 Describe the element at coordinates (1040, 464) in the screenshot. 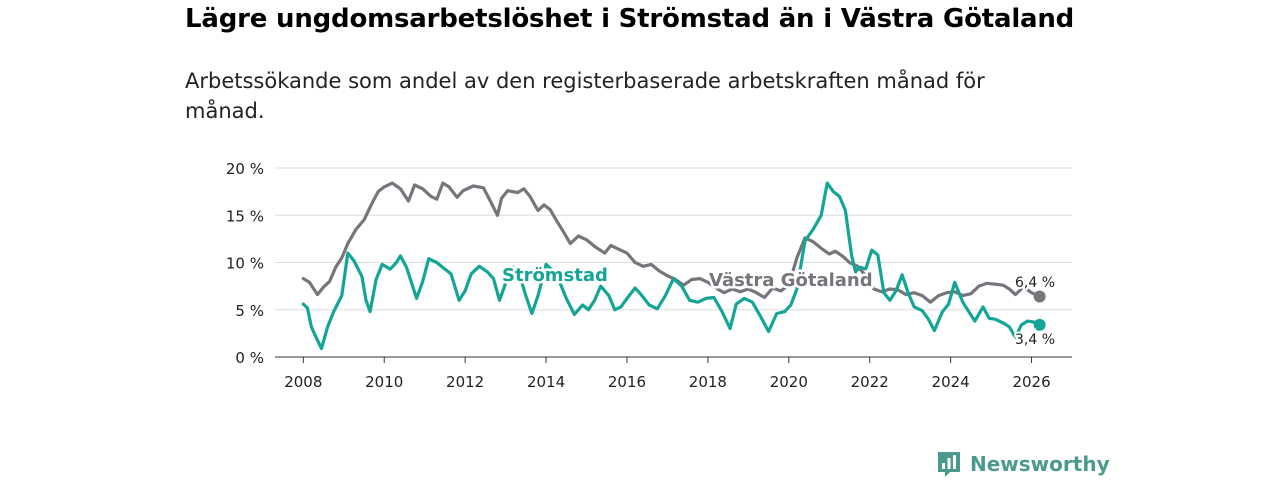

I see `brand-name: Newsworthy` at that location.